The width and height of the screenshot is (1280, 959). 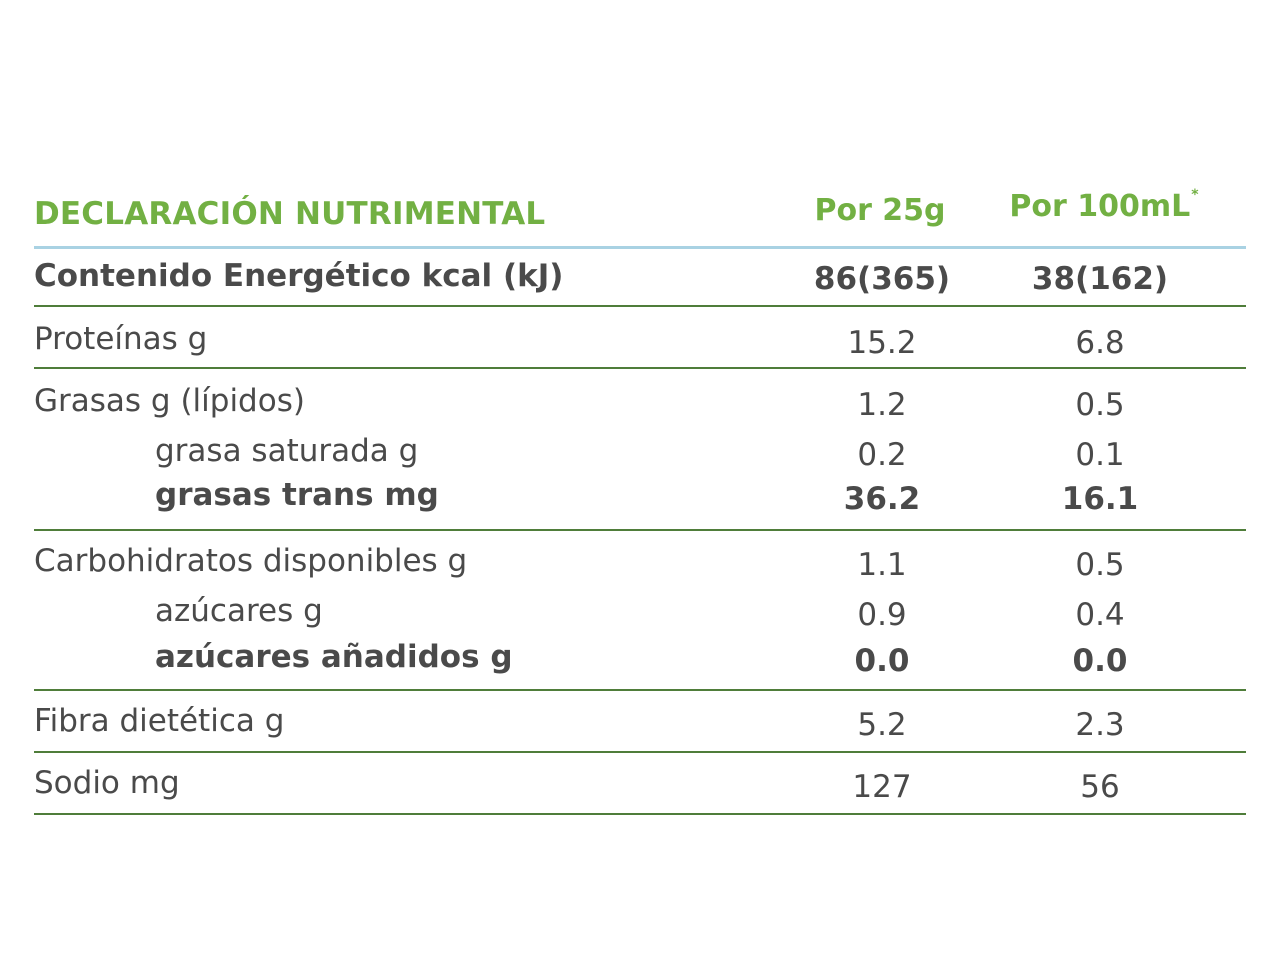 I want to click on table-row: Sodio mg 127 56, so click(x=640, y=783).